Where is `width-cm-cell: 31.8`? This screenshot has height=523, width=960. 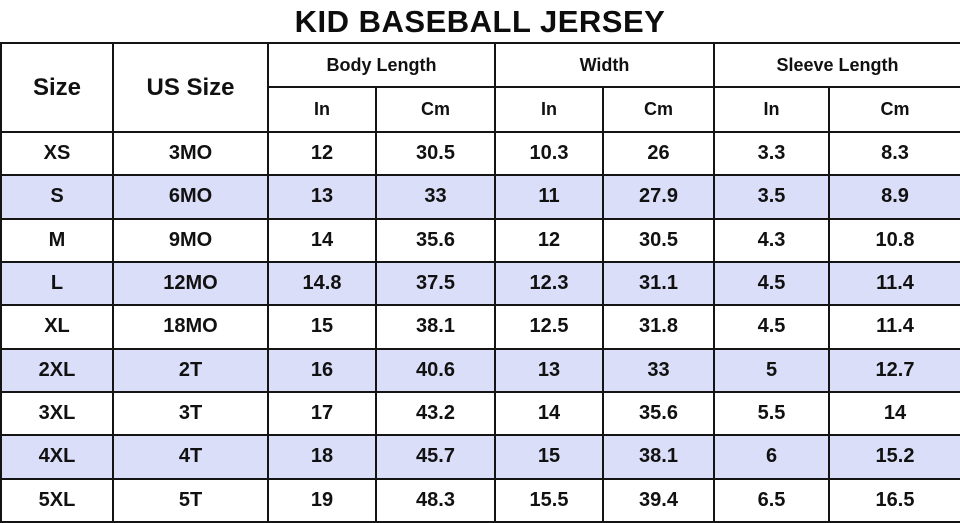
width-cm-cell: 31.8 is located at coordinates (658, 327).